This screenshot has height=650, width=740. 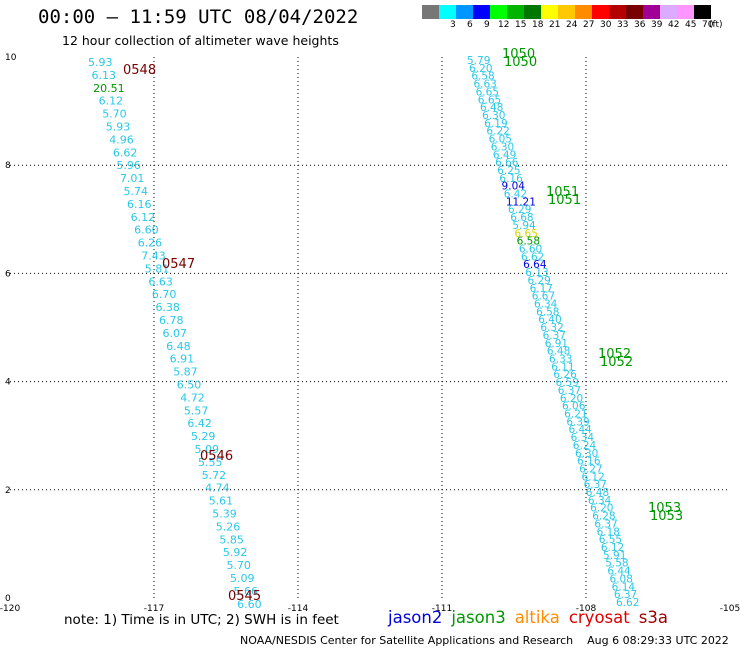 What do you see at coordinates (621, 579) in the screenshot?
I see `data-point-label: 6.08` at bounding box center [621, 579].